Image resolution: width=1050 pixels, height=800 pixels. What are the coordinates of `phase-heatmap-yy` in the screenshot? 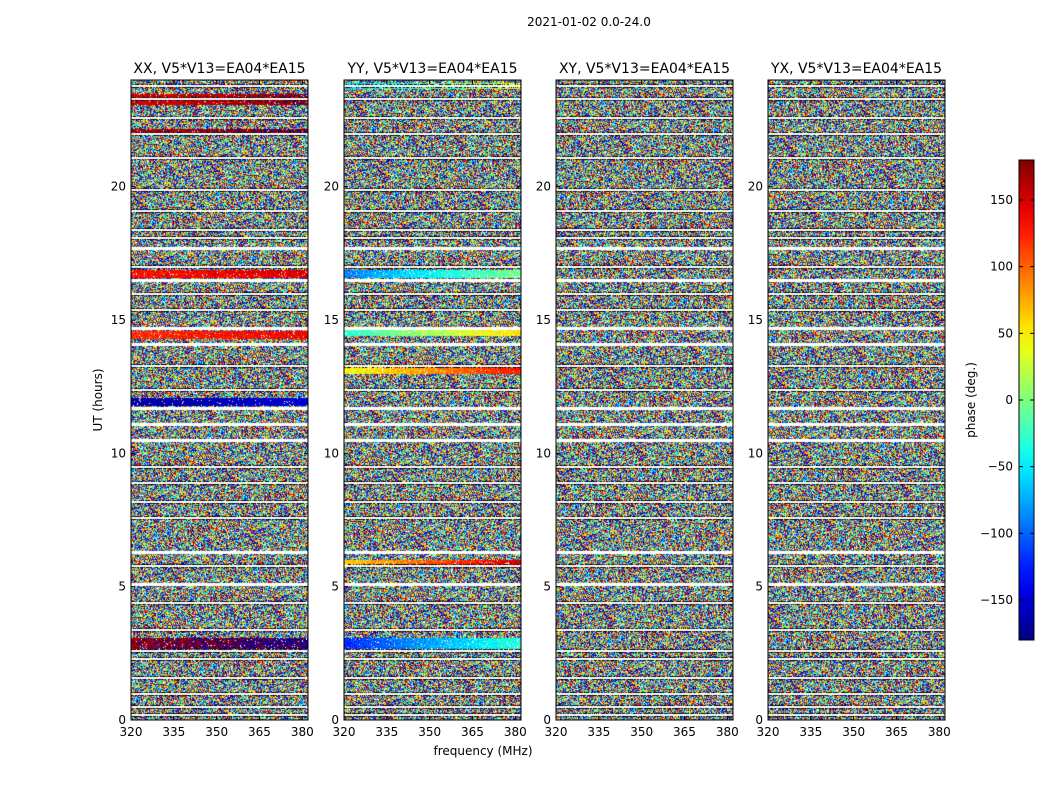 It's located at (432, 400).